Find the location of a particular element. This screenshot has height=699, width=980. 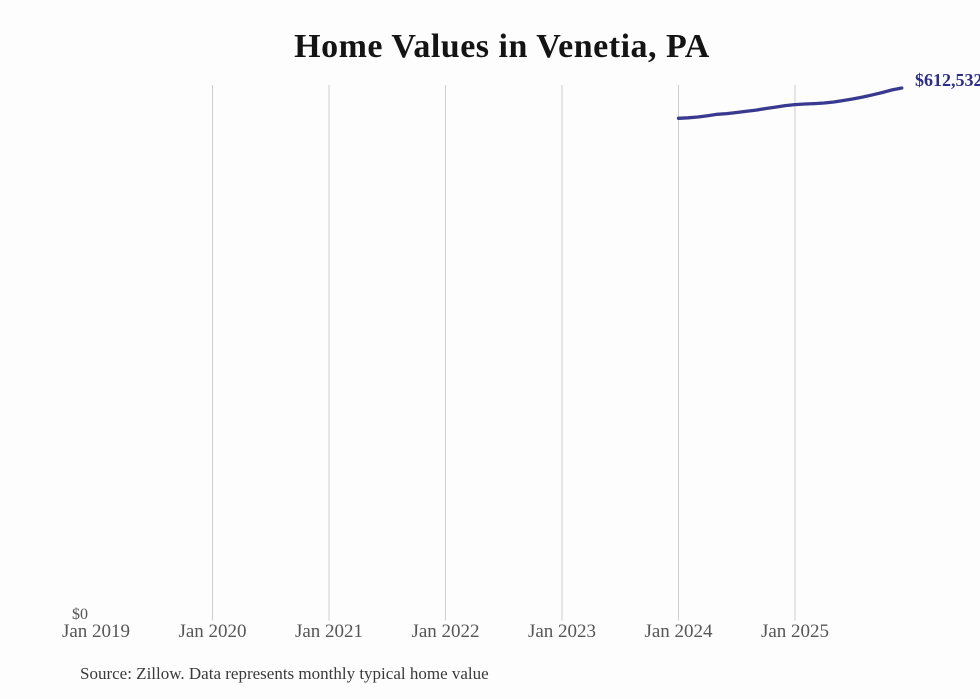

x-tick-label: Jan 2023 is located at coordinates (562, 631).